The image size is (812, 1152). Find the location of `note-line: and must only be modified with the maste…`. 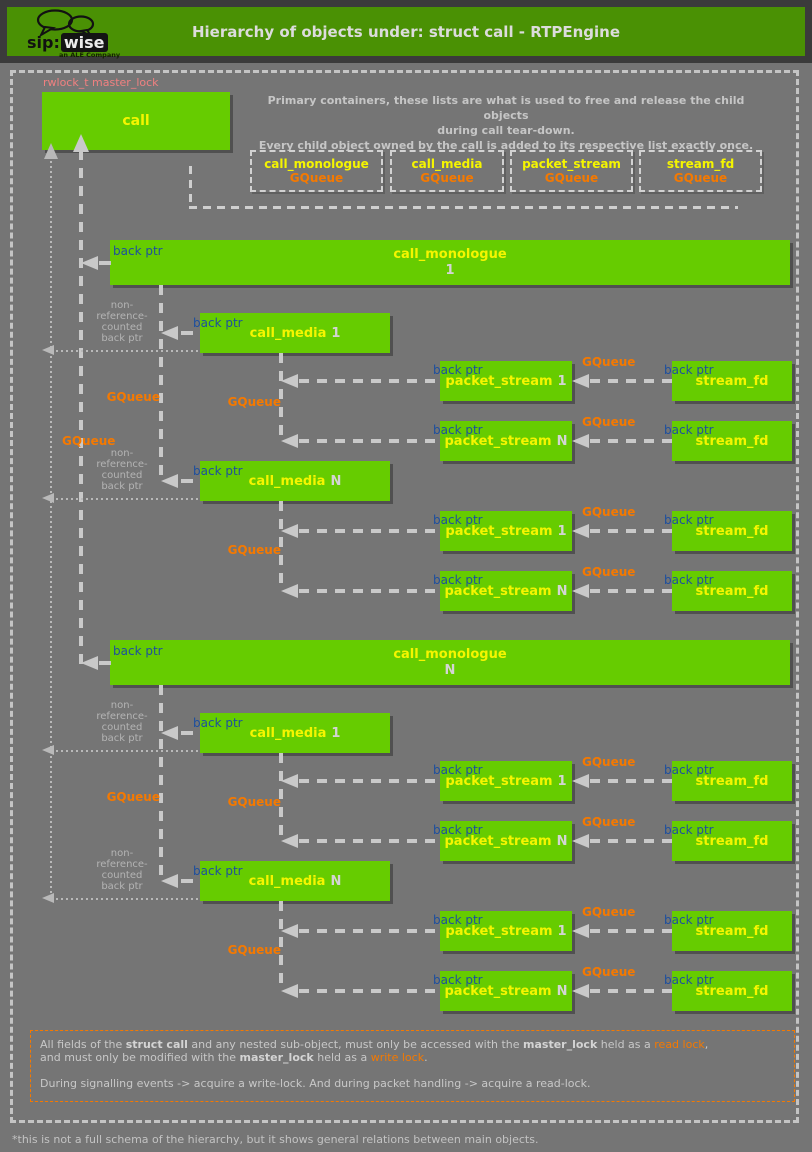

note-line: and must only be modified with the maste… is located at coordinates (412, 1057).